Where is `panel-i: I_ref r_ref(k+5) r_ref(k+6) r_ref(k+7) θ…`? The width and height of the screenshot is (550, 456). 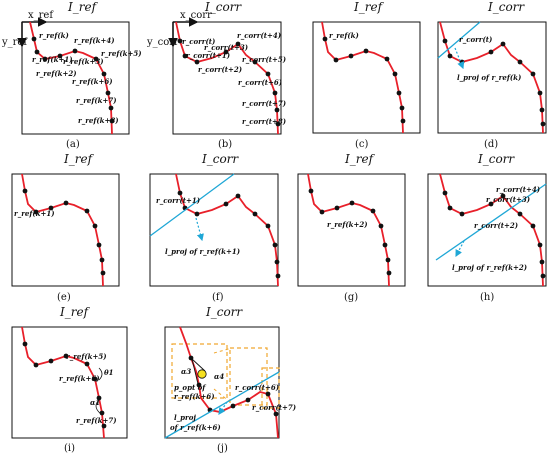 panel-i: I_ref r_ref(k+5) r_ref(k+6) r_ref(k+7) θ… is located at coordinates (69, 379).